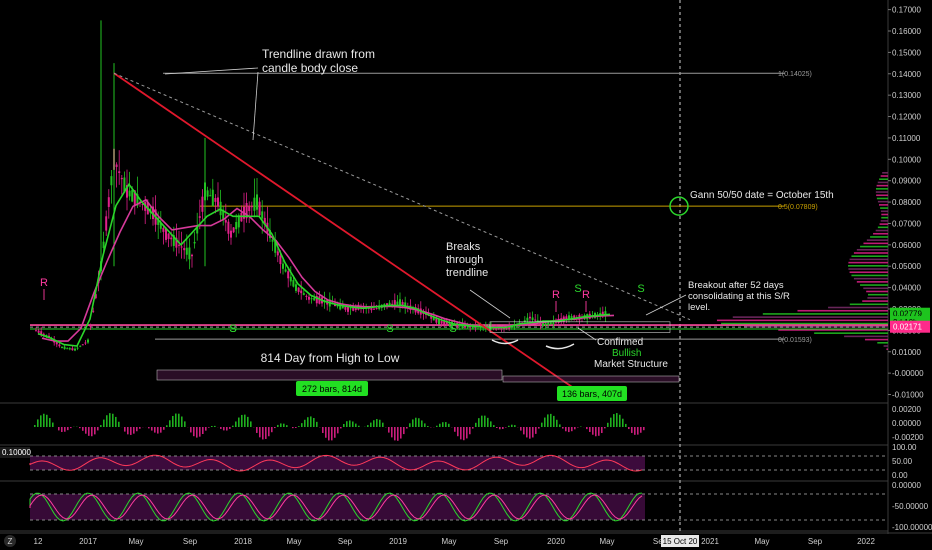 This screenshot has height=550, width=932. What do you see at coordinates (330, 358) in the screenshot?
I see `range-annotation: 814 Day from High to Low` at bounding box center [330, 358].